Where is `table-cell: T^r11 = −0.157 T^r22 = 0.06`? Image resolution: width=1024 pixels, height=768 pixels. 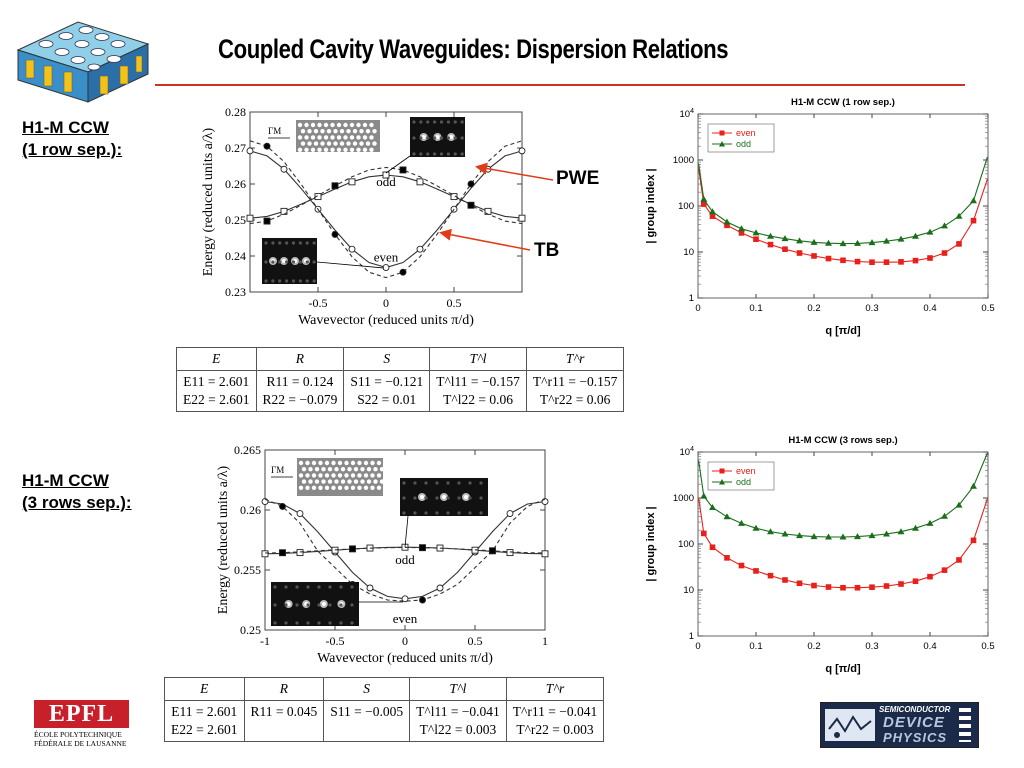 table-cell: T^r11 = −0.157 T^r22 = 0.06 is located at coordinates (575, 391).